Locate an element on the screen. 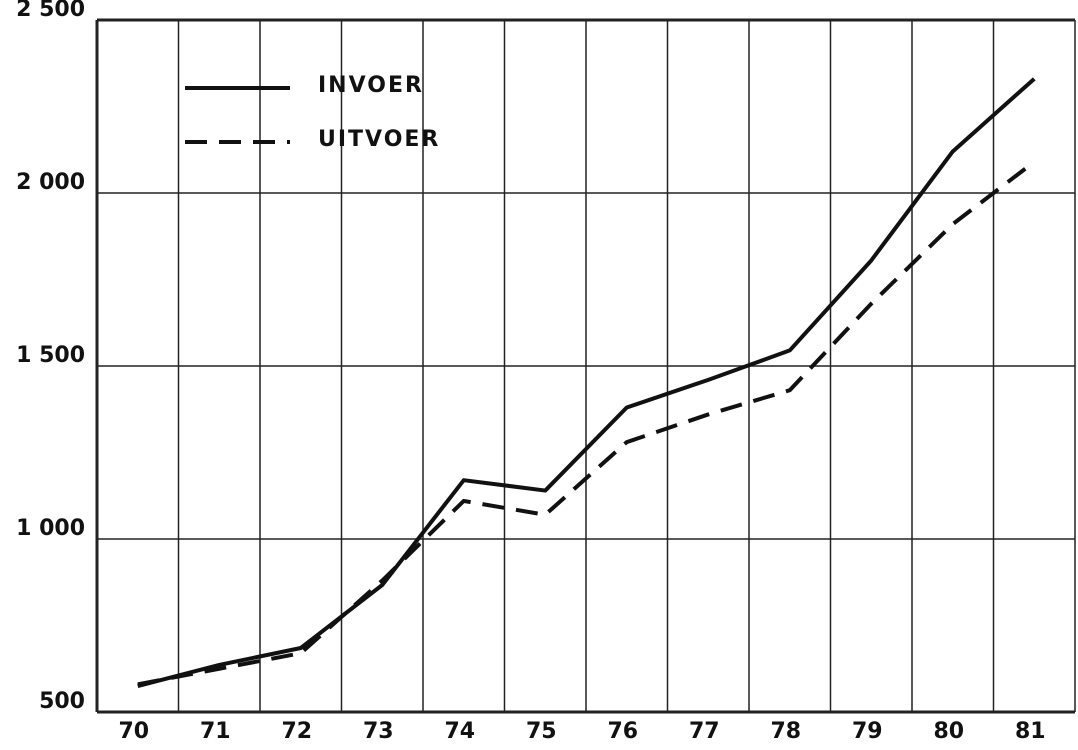  x-tick-label: 72 is located at coordinates (296, 731).